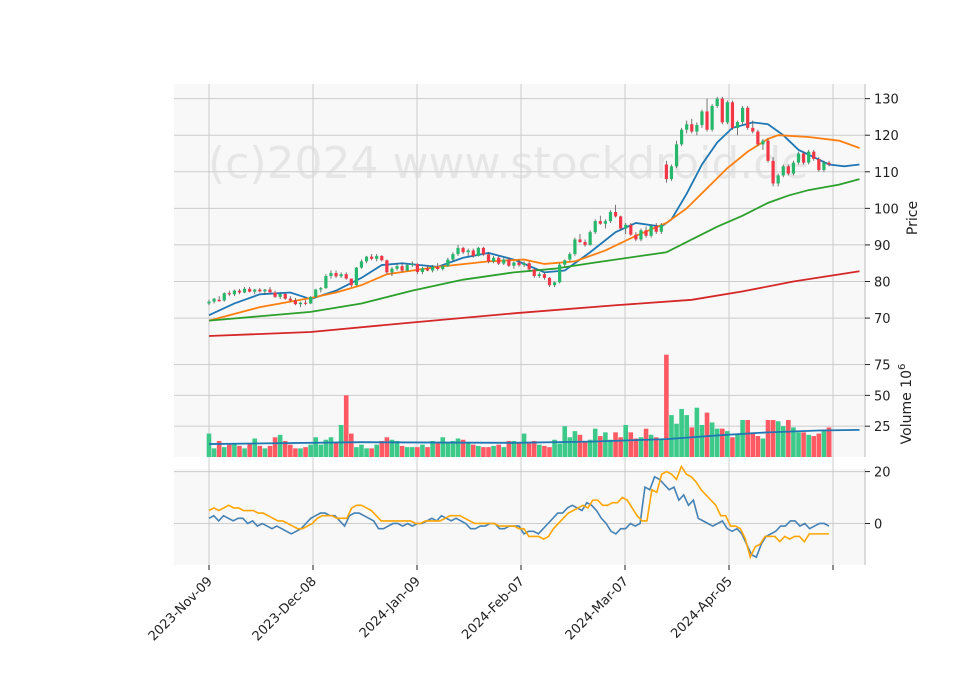  I want to click on volume-tick-label: 50, so click(882, 396).